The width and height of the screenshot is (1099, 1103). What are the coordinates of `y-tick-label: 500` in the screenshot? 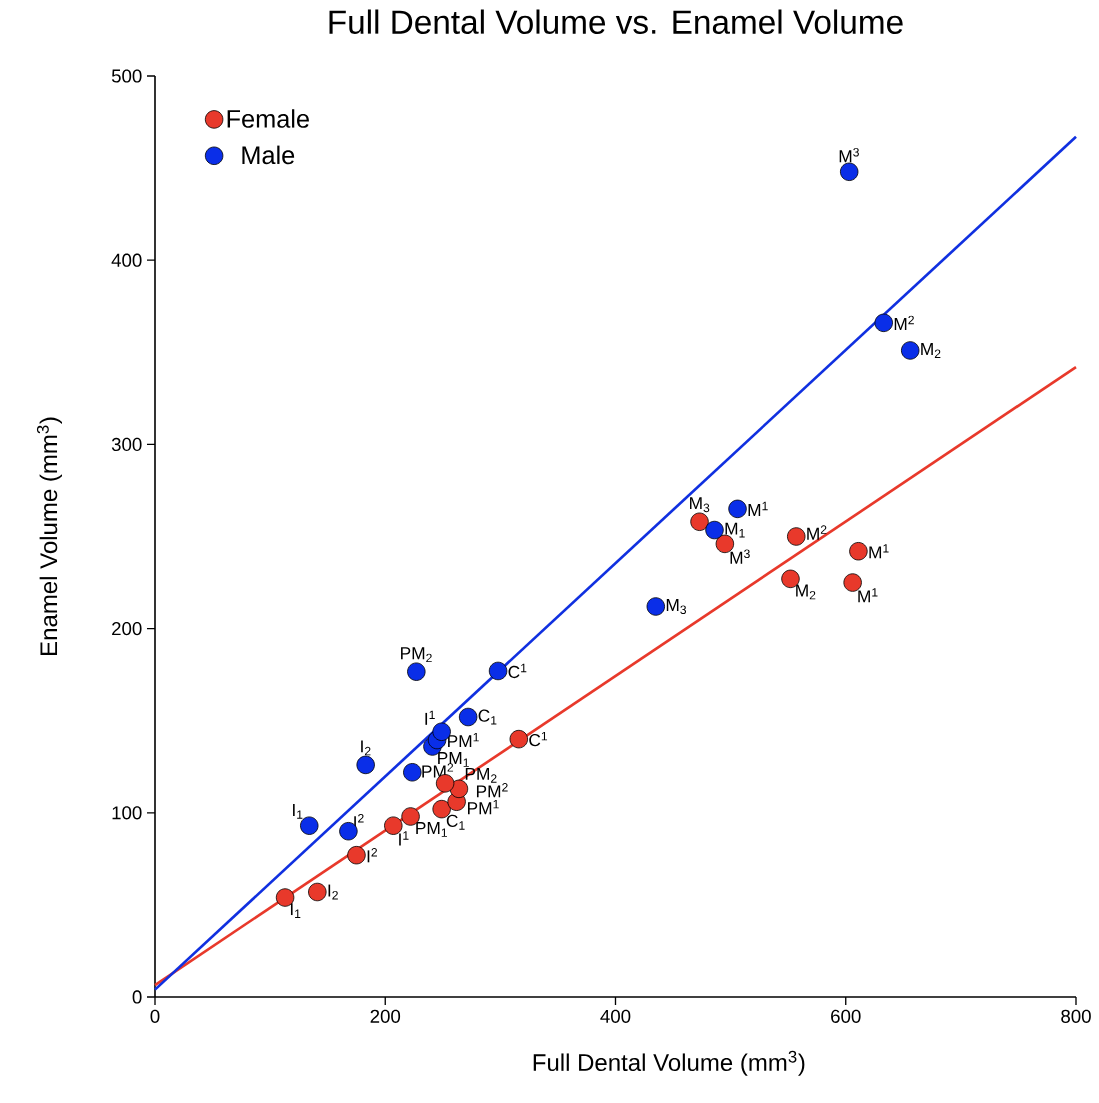 It's located at (126, 76).